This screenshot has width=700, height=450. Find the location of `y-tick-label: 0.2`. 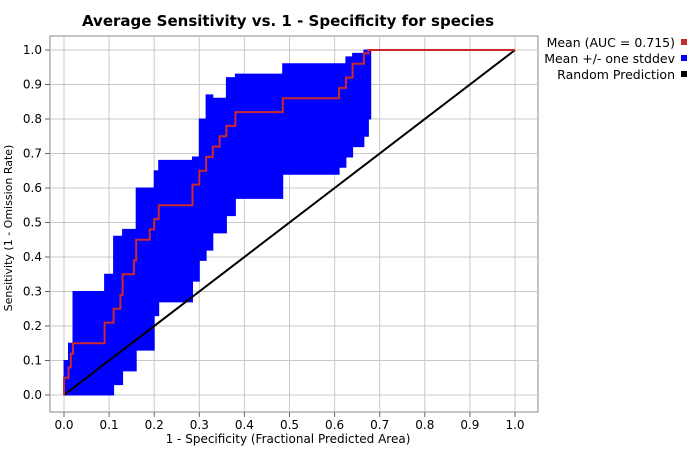

y-tick-label: 0.2 is located at coordinates (32, 326).